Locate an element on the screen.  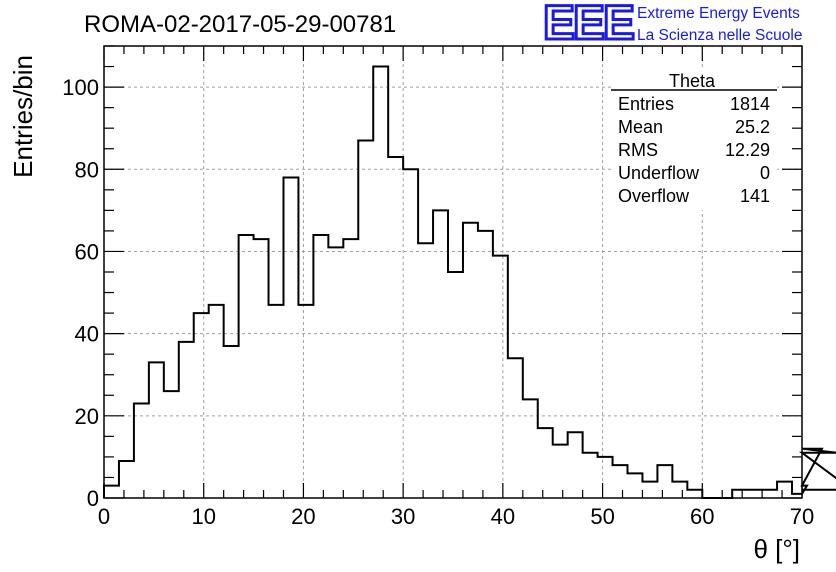
x-tick-label: 50 is located at coordinates (602, 516).